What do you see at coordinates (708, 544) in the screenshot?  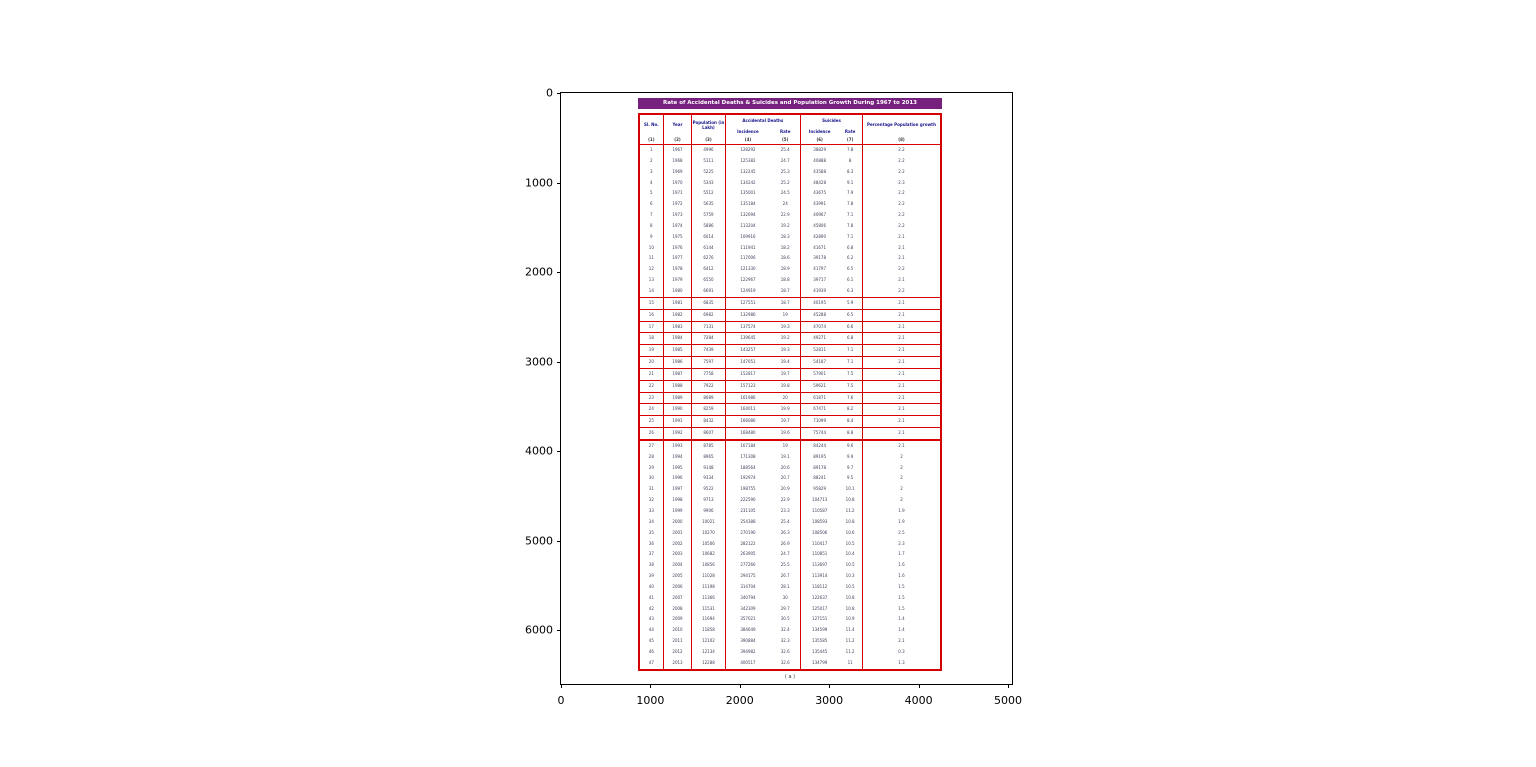 I see `table-cell: 10506` at bounding box center [708, 544].